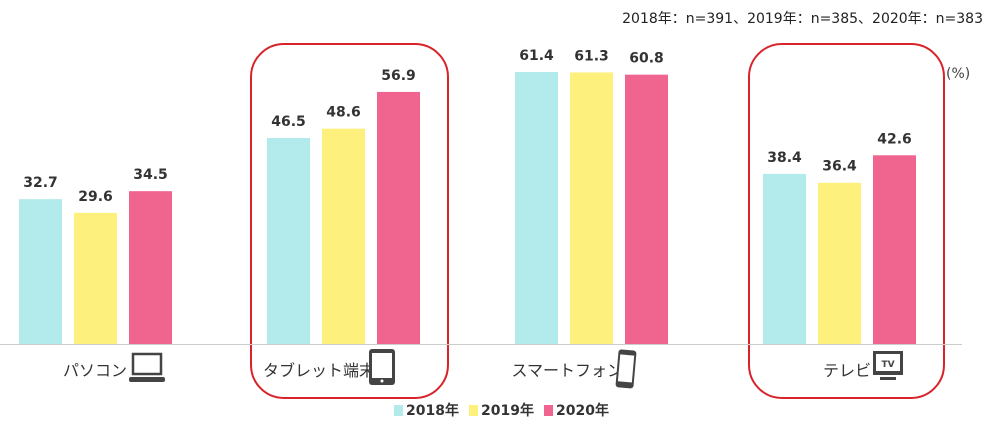 The image size is (993, 424). I want to click on data-label: 32.7, so click(40, 183).